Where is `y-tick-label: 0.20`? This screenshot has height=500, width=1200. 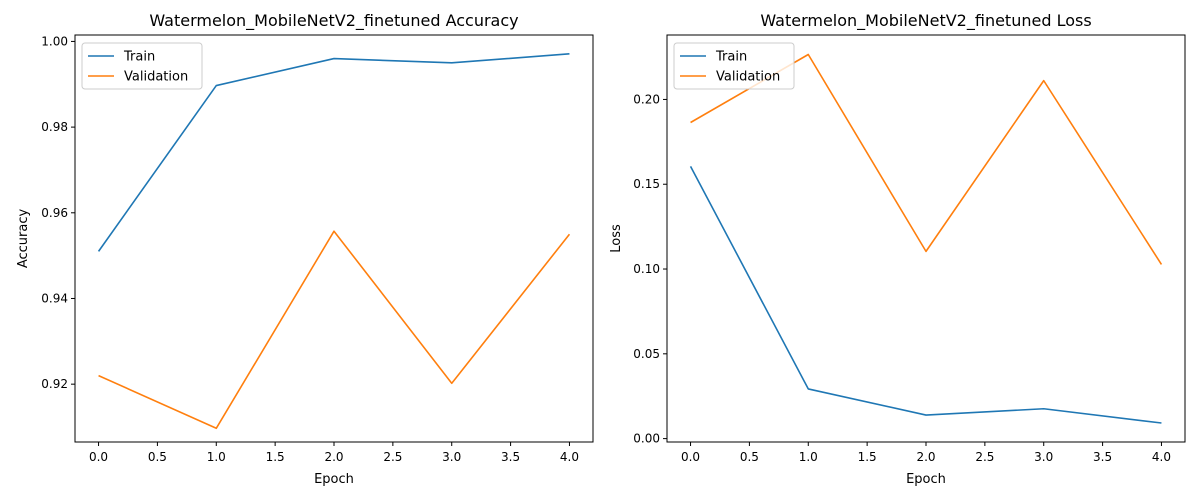 y-tick-label: 0.20 is located at coordinates (646, 99).